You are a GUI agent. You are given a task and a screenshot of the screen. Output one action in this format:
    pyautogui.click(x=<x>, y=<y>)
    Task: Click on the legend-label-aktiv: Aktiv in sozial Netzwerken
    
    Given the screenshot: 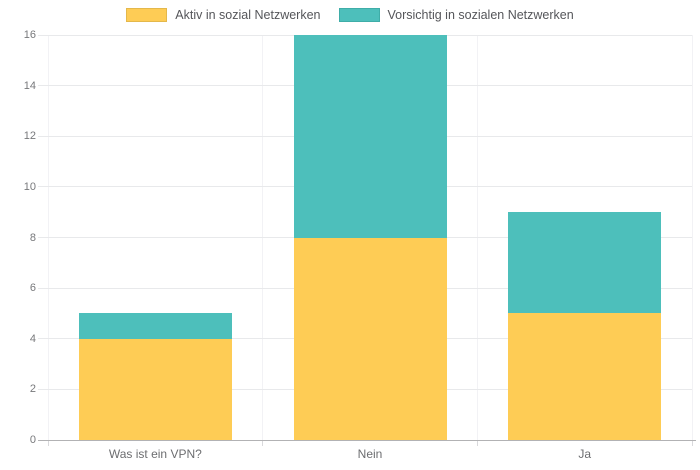 What is the action you would take?
    pyautogui.click(x=248, y=15)
    